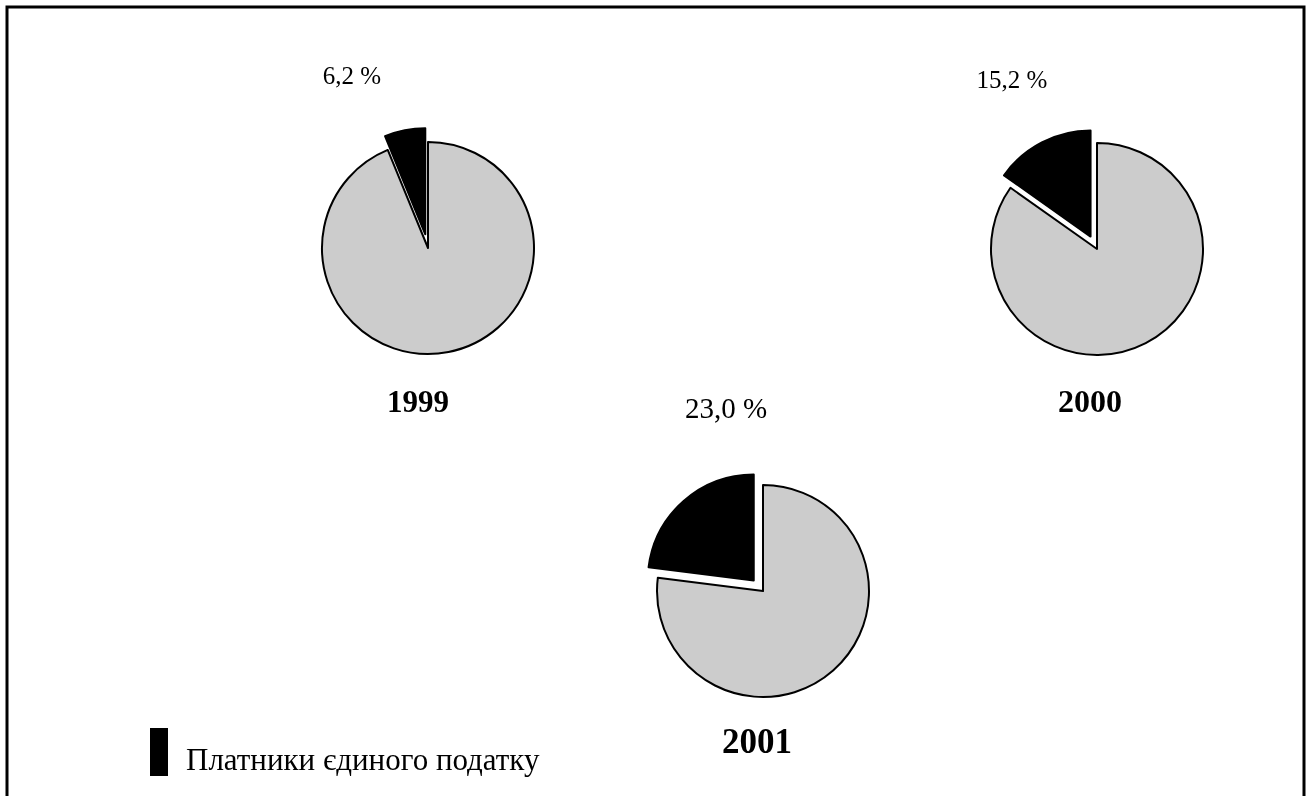  Describe the element at coordinates (352, 75) in the screenshot. I see `data-label: 6,2 %` at that location.